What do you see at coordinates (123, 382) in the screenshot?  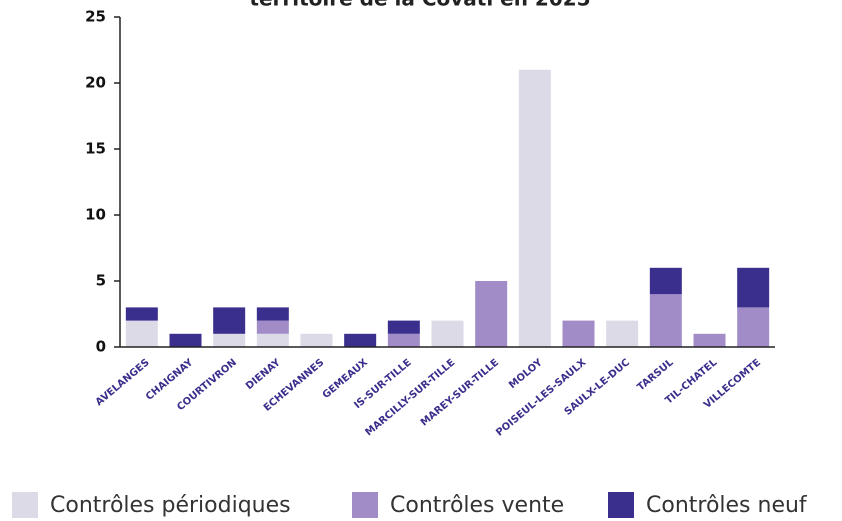 I see `x-tick-label: AVELANGES` at bounding box center [123, 382].